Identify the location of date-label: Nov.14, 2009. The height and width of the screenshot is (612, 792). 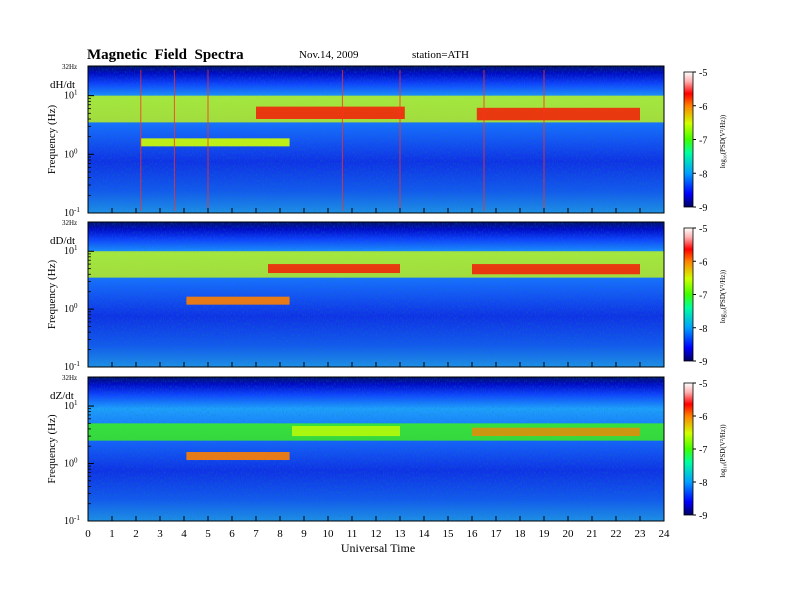
(329, 55).